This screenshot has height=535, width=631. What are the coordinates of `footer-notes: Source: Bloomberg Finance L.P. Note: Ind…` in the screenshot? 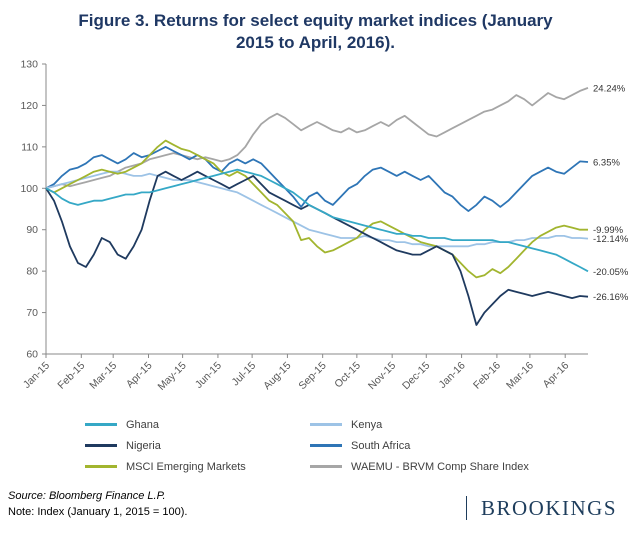 It's located at (97, 504).